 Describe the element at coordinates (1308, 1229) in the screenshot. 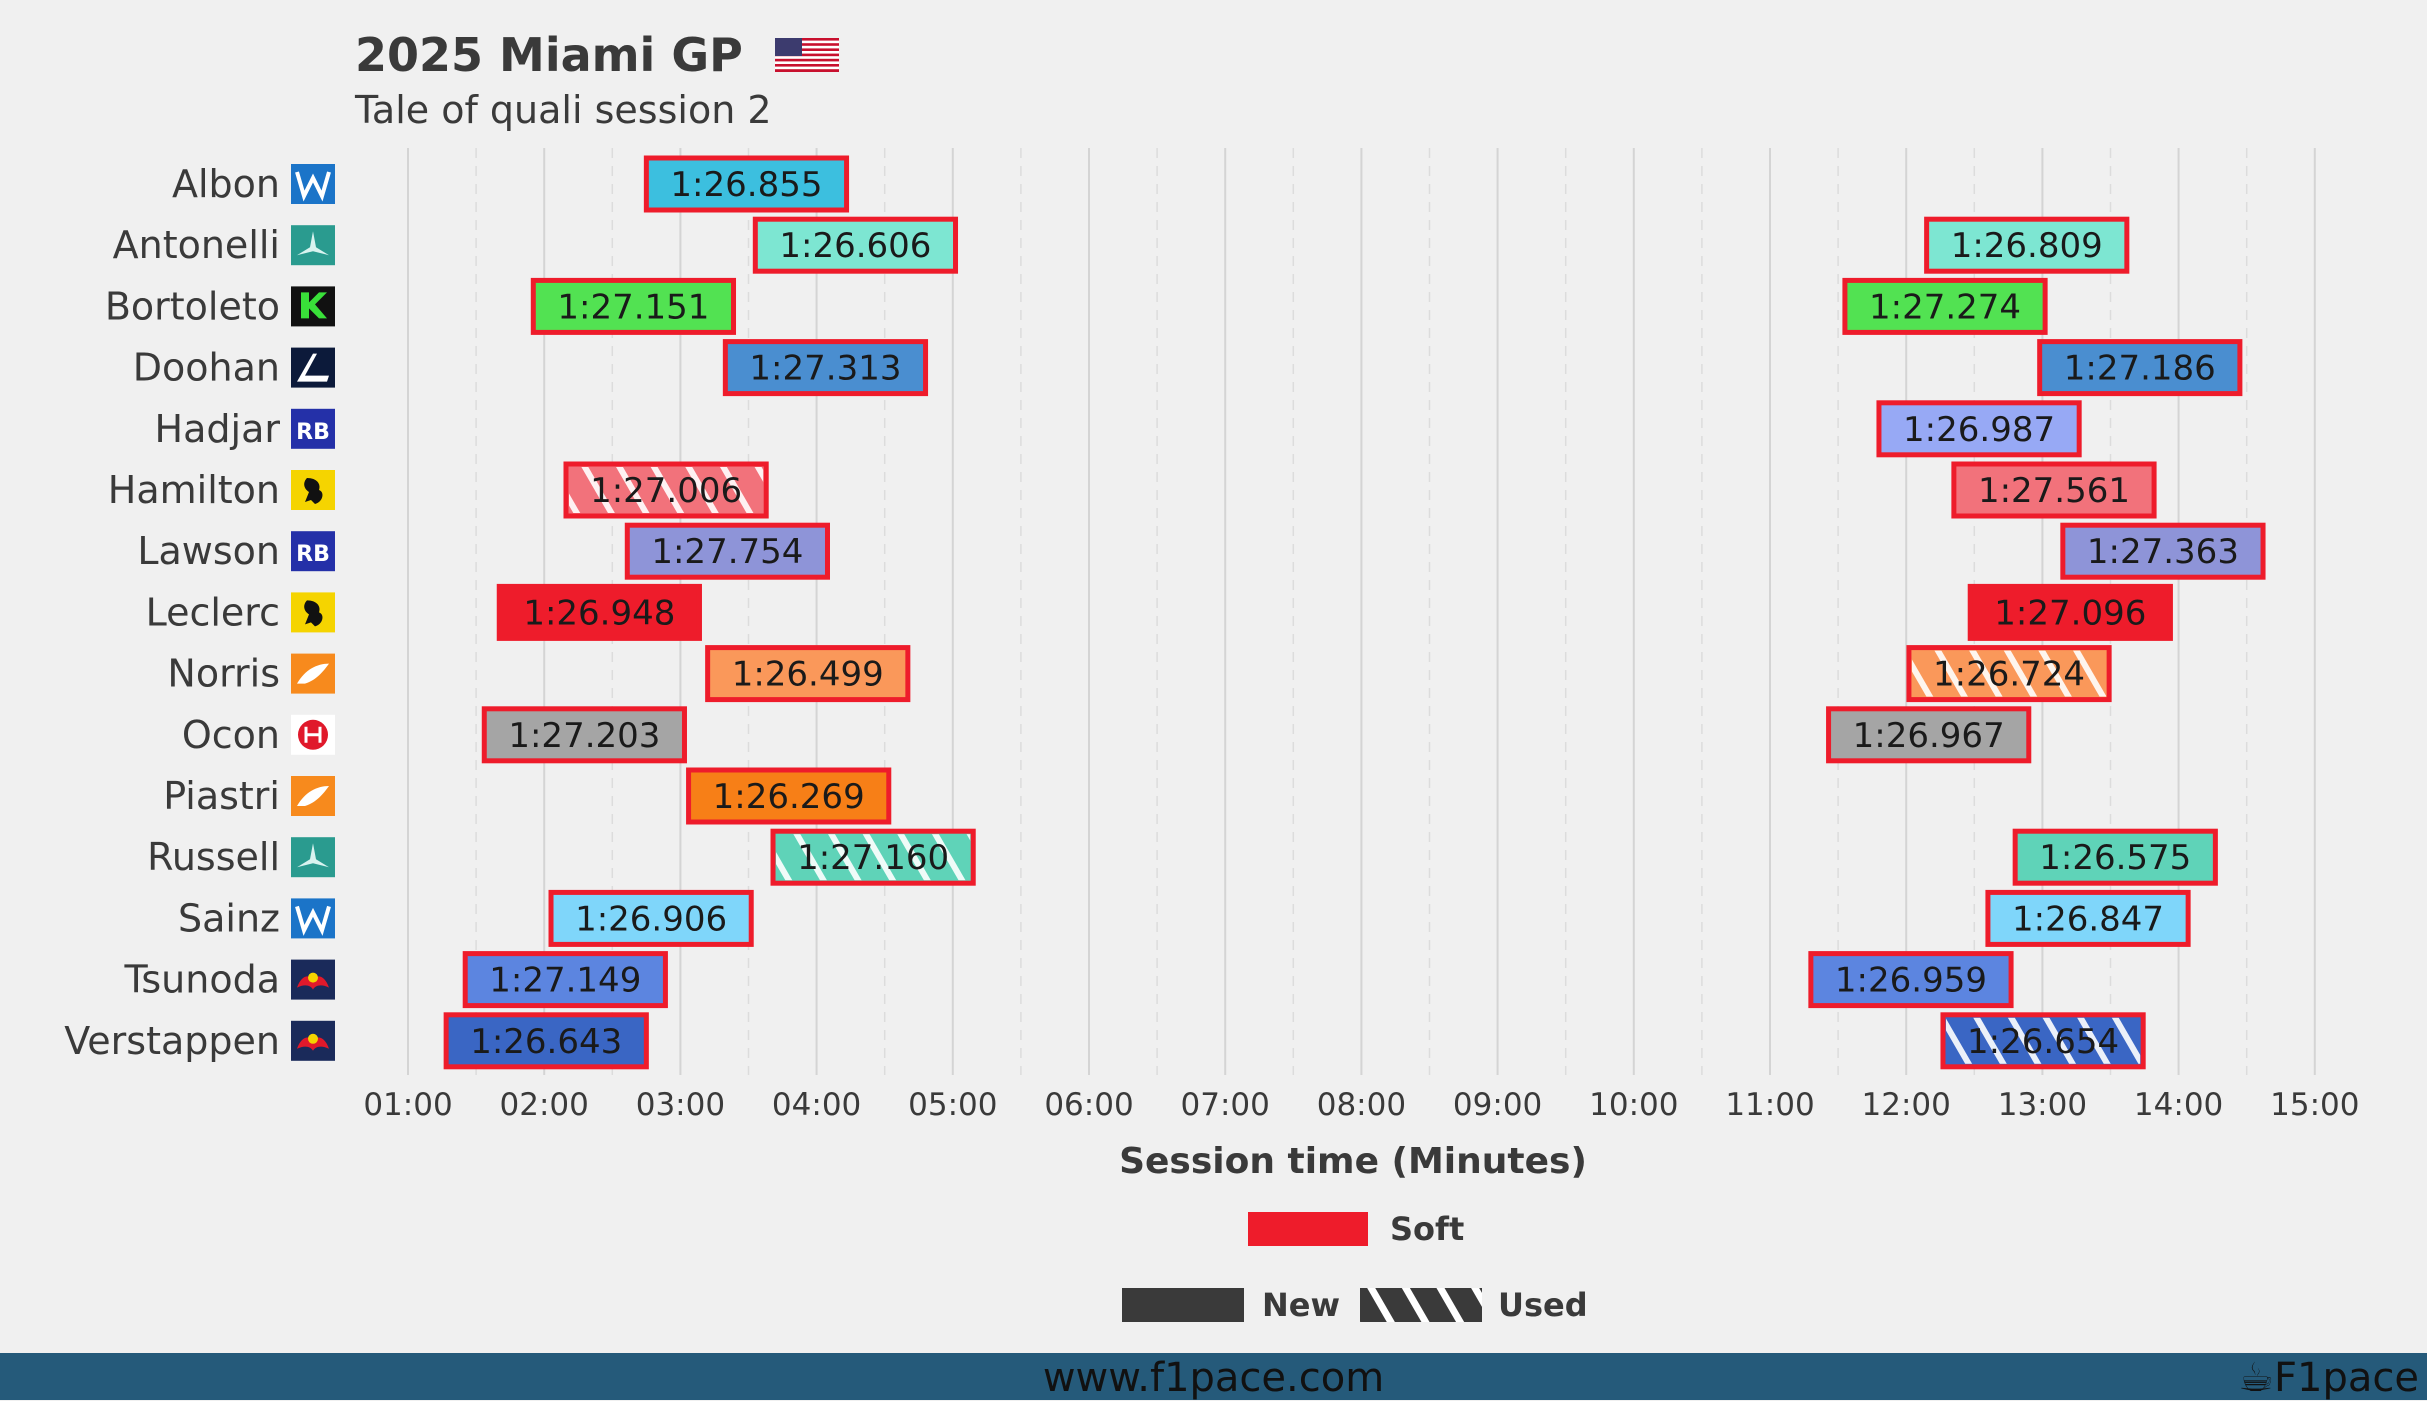

I see `legend-soft-swatch` at that location.